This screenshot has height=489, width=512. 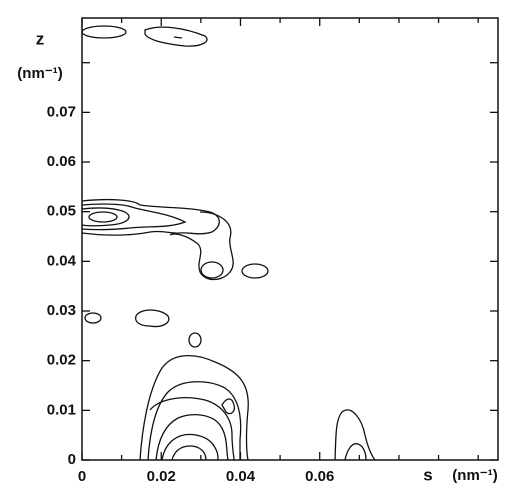 I want to click on x-tick-label: 0.04, so click(x=241, y=476).